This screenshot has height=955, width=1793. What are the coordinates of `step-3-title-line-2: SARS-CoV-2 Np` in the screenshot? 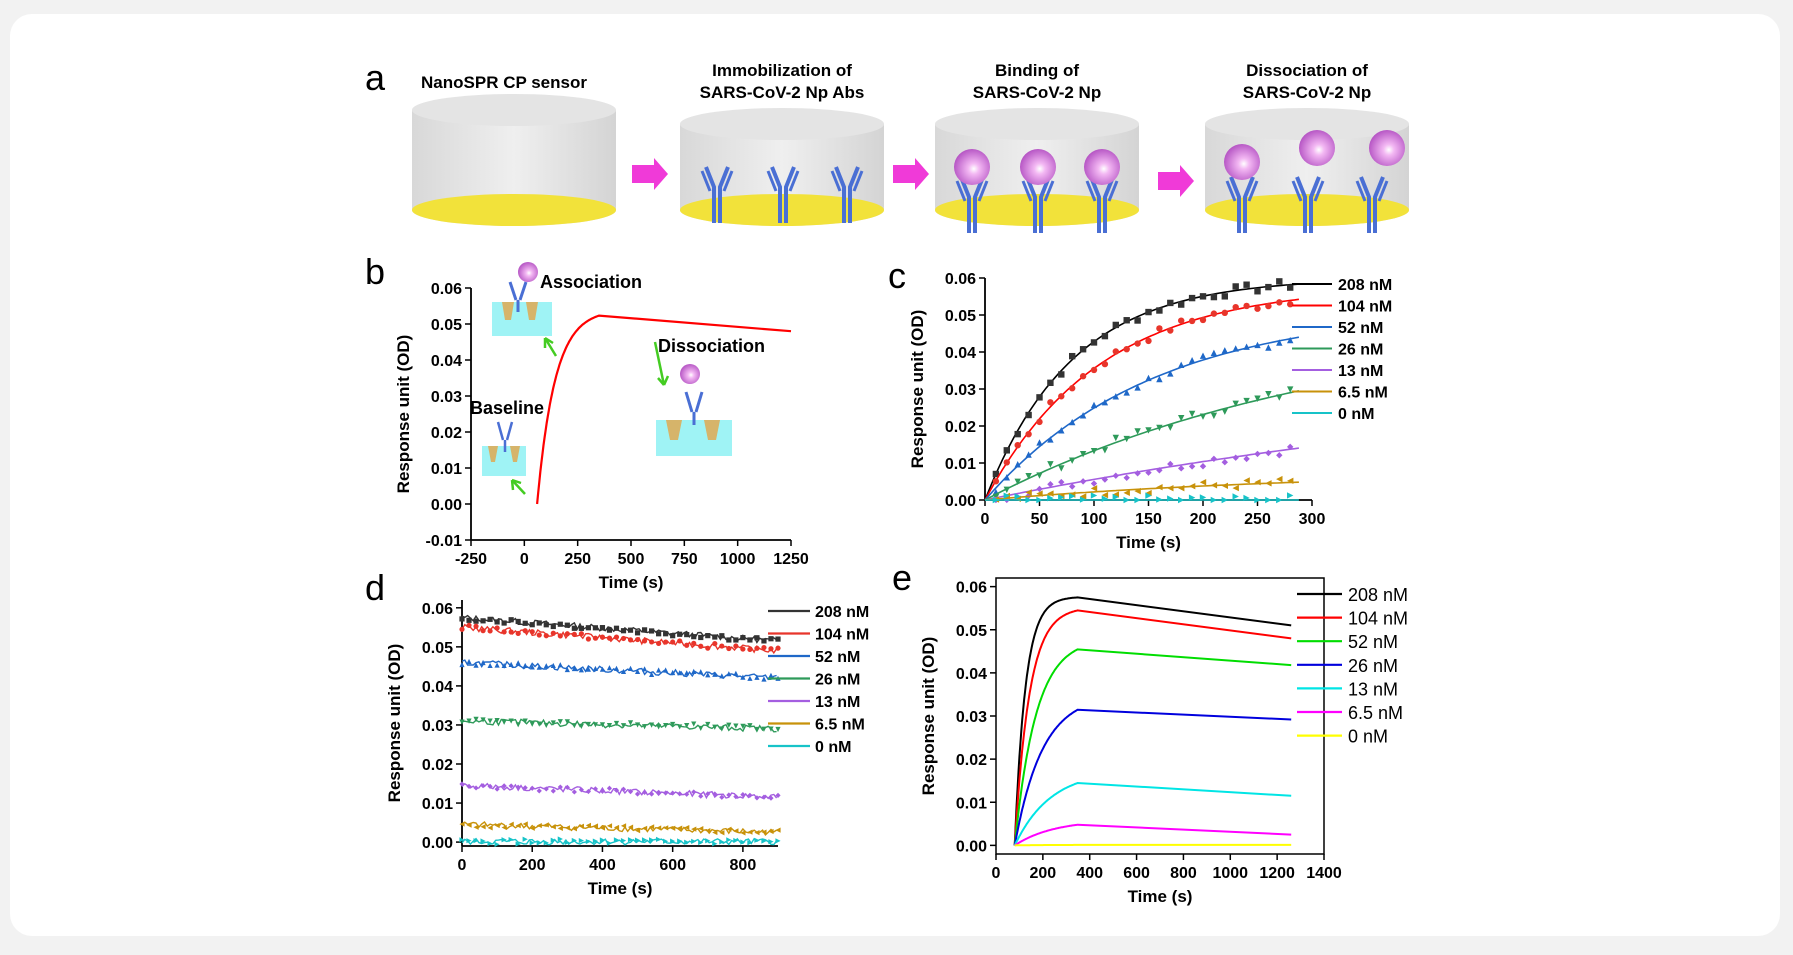 It's located at (1037, 92).